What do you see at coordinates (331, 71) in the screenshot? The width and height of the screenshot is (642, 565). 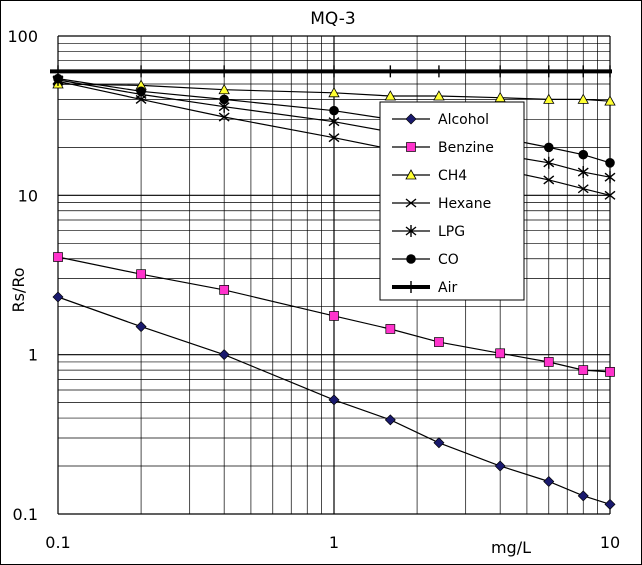 I see `series-air` at bounding box center [331, 71].